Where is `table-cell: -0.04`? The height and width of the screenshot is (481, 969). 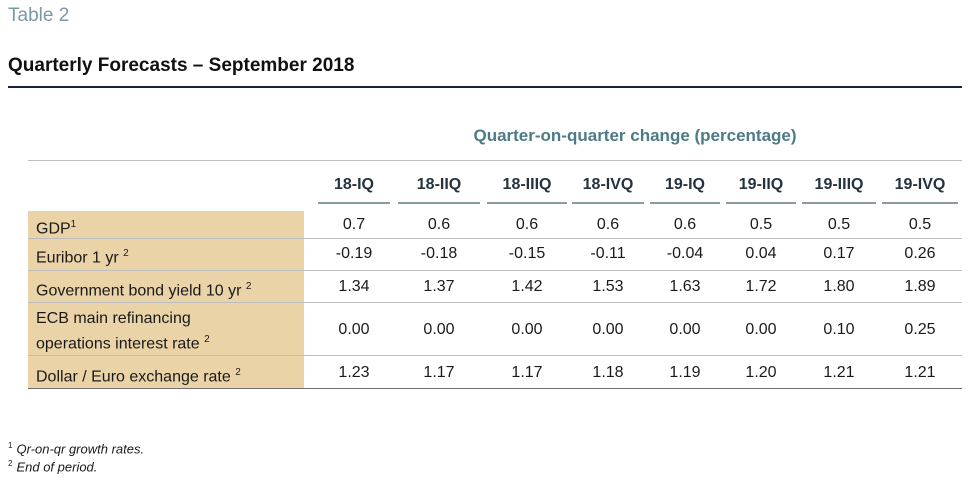 table-cell: -0.04 is located at coordinates (685, 253).